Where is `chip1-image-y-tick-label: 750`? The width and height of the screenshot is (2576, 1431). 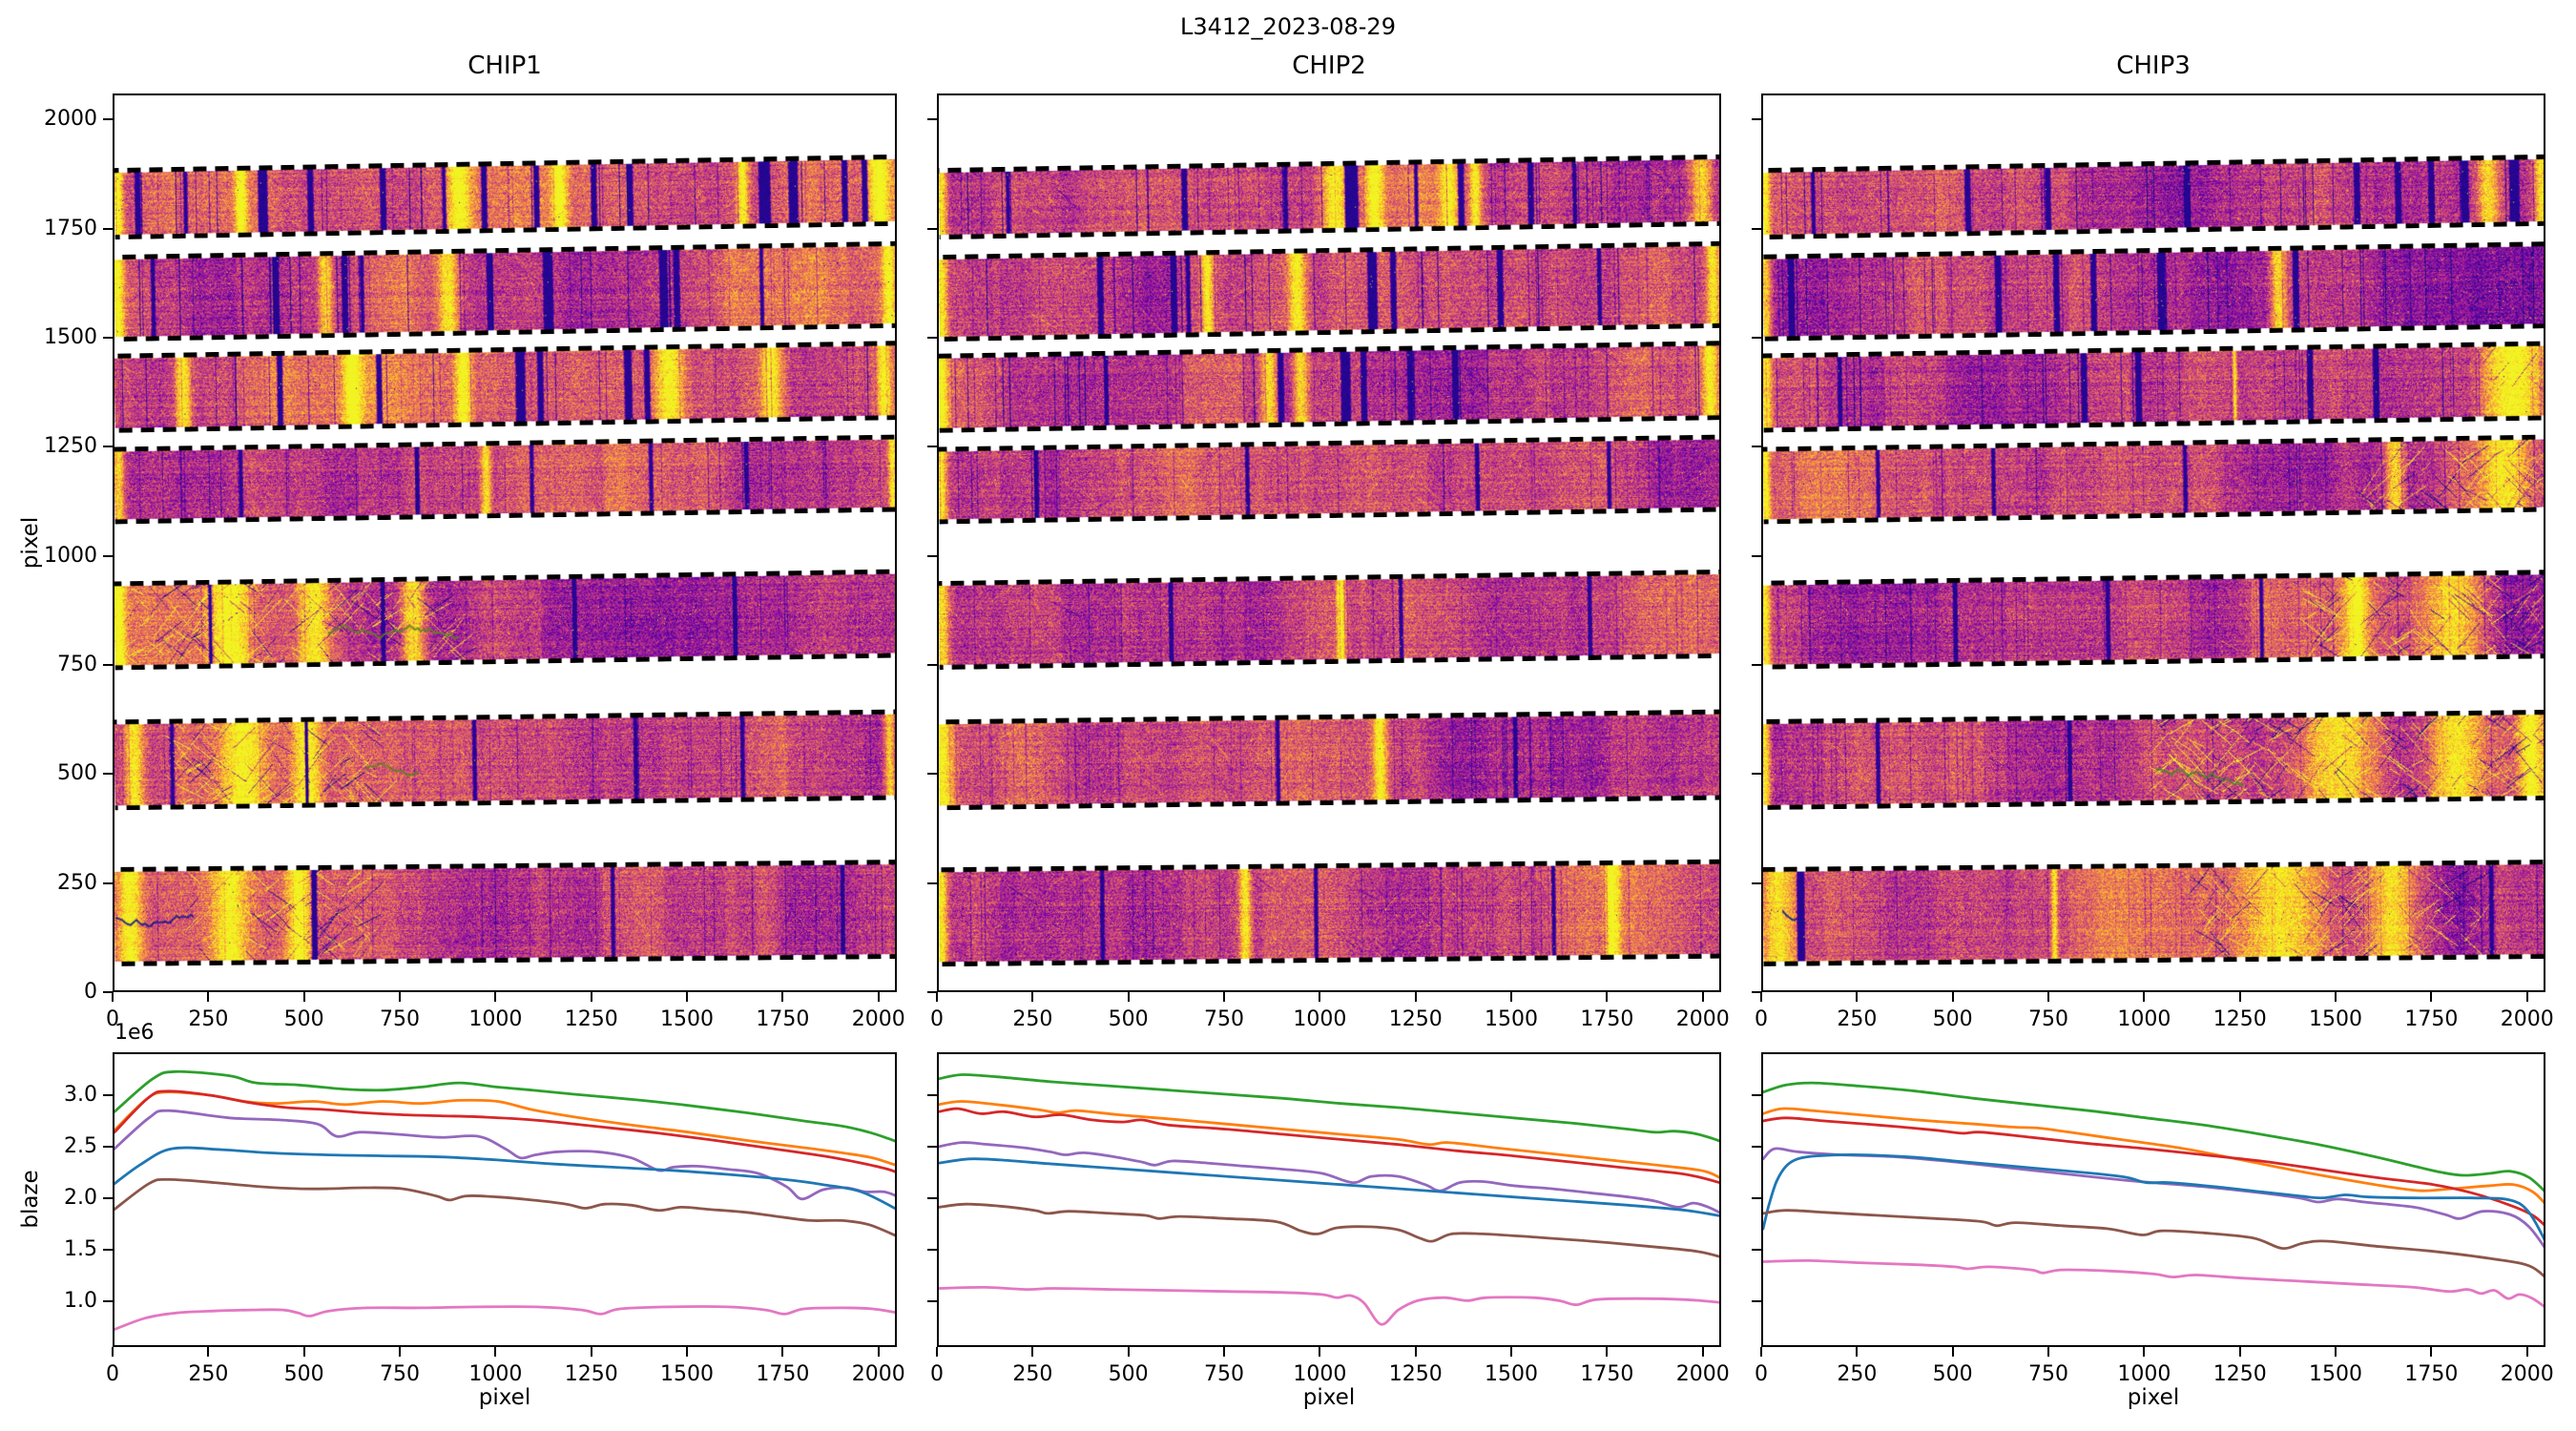
chip1-image-y-tick-label: 750 is located at coordinates (77, 665).